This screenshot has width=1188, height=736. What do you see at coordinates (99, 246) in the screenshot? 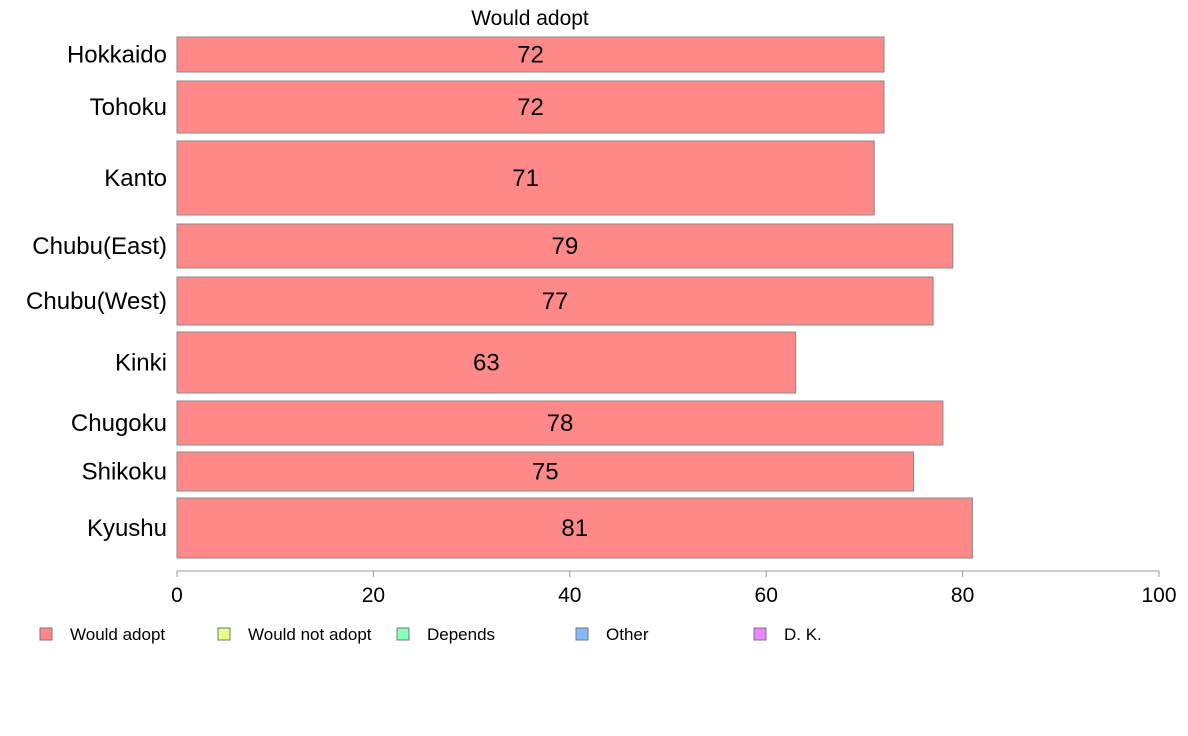
I see `category-label: Chubu(East)` at bounding box center [99, 246].